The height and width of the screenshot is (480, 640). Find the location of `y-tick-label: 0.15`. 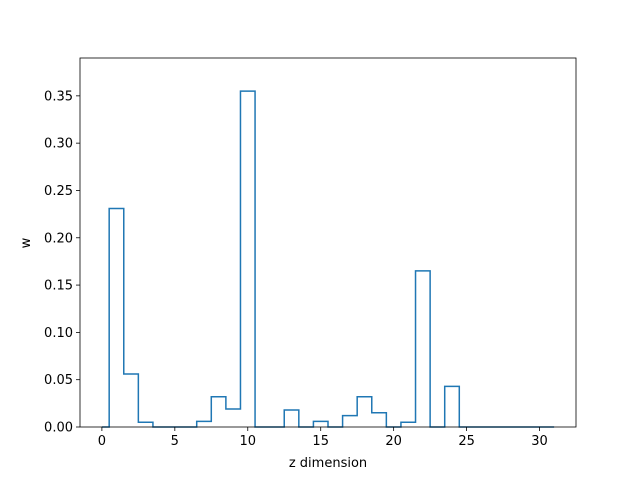

y-tick-label: 0.15 is located at coordinates (58, 286).